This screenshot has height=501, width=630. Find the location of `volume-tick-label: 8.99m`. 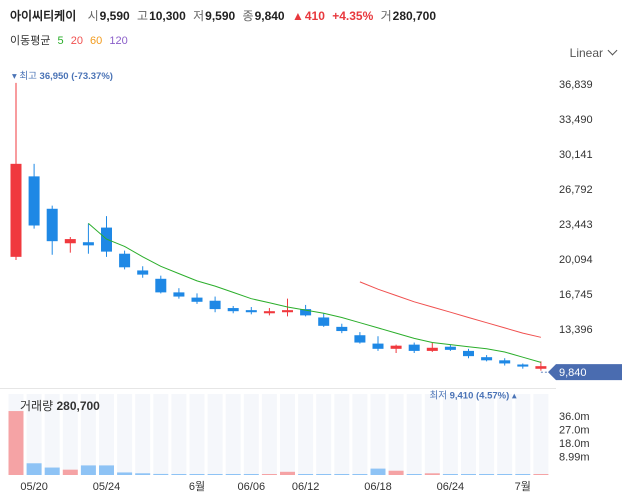

volume-tick-label: 8.99m is located at coordinates (574, 458).